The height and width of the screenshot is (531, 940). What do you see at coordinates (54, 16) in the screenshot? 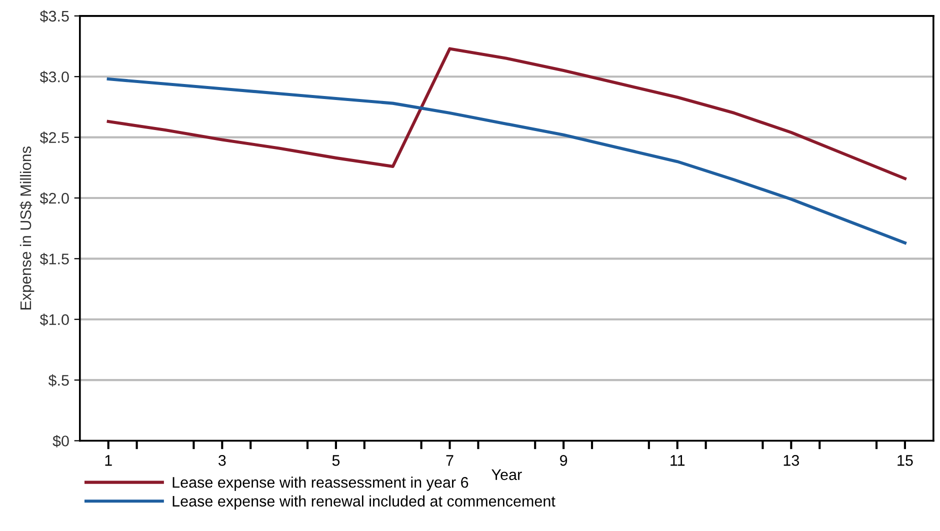
I see `y-tick-label: $3.5` at bounding box center [54, 16].